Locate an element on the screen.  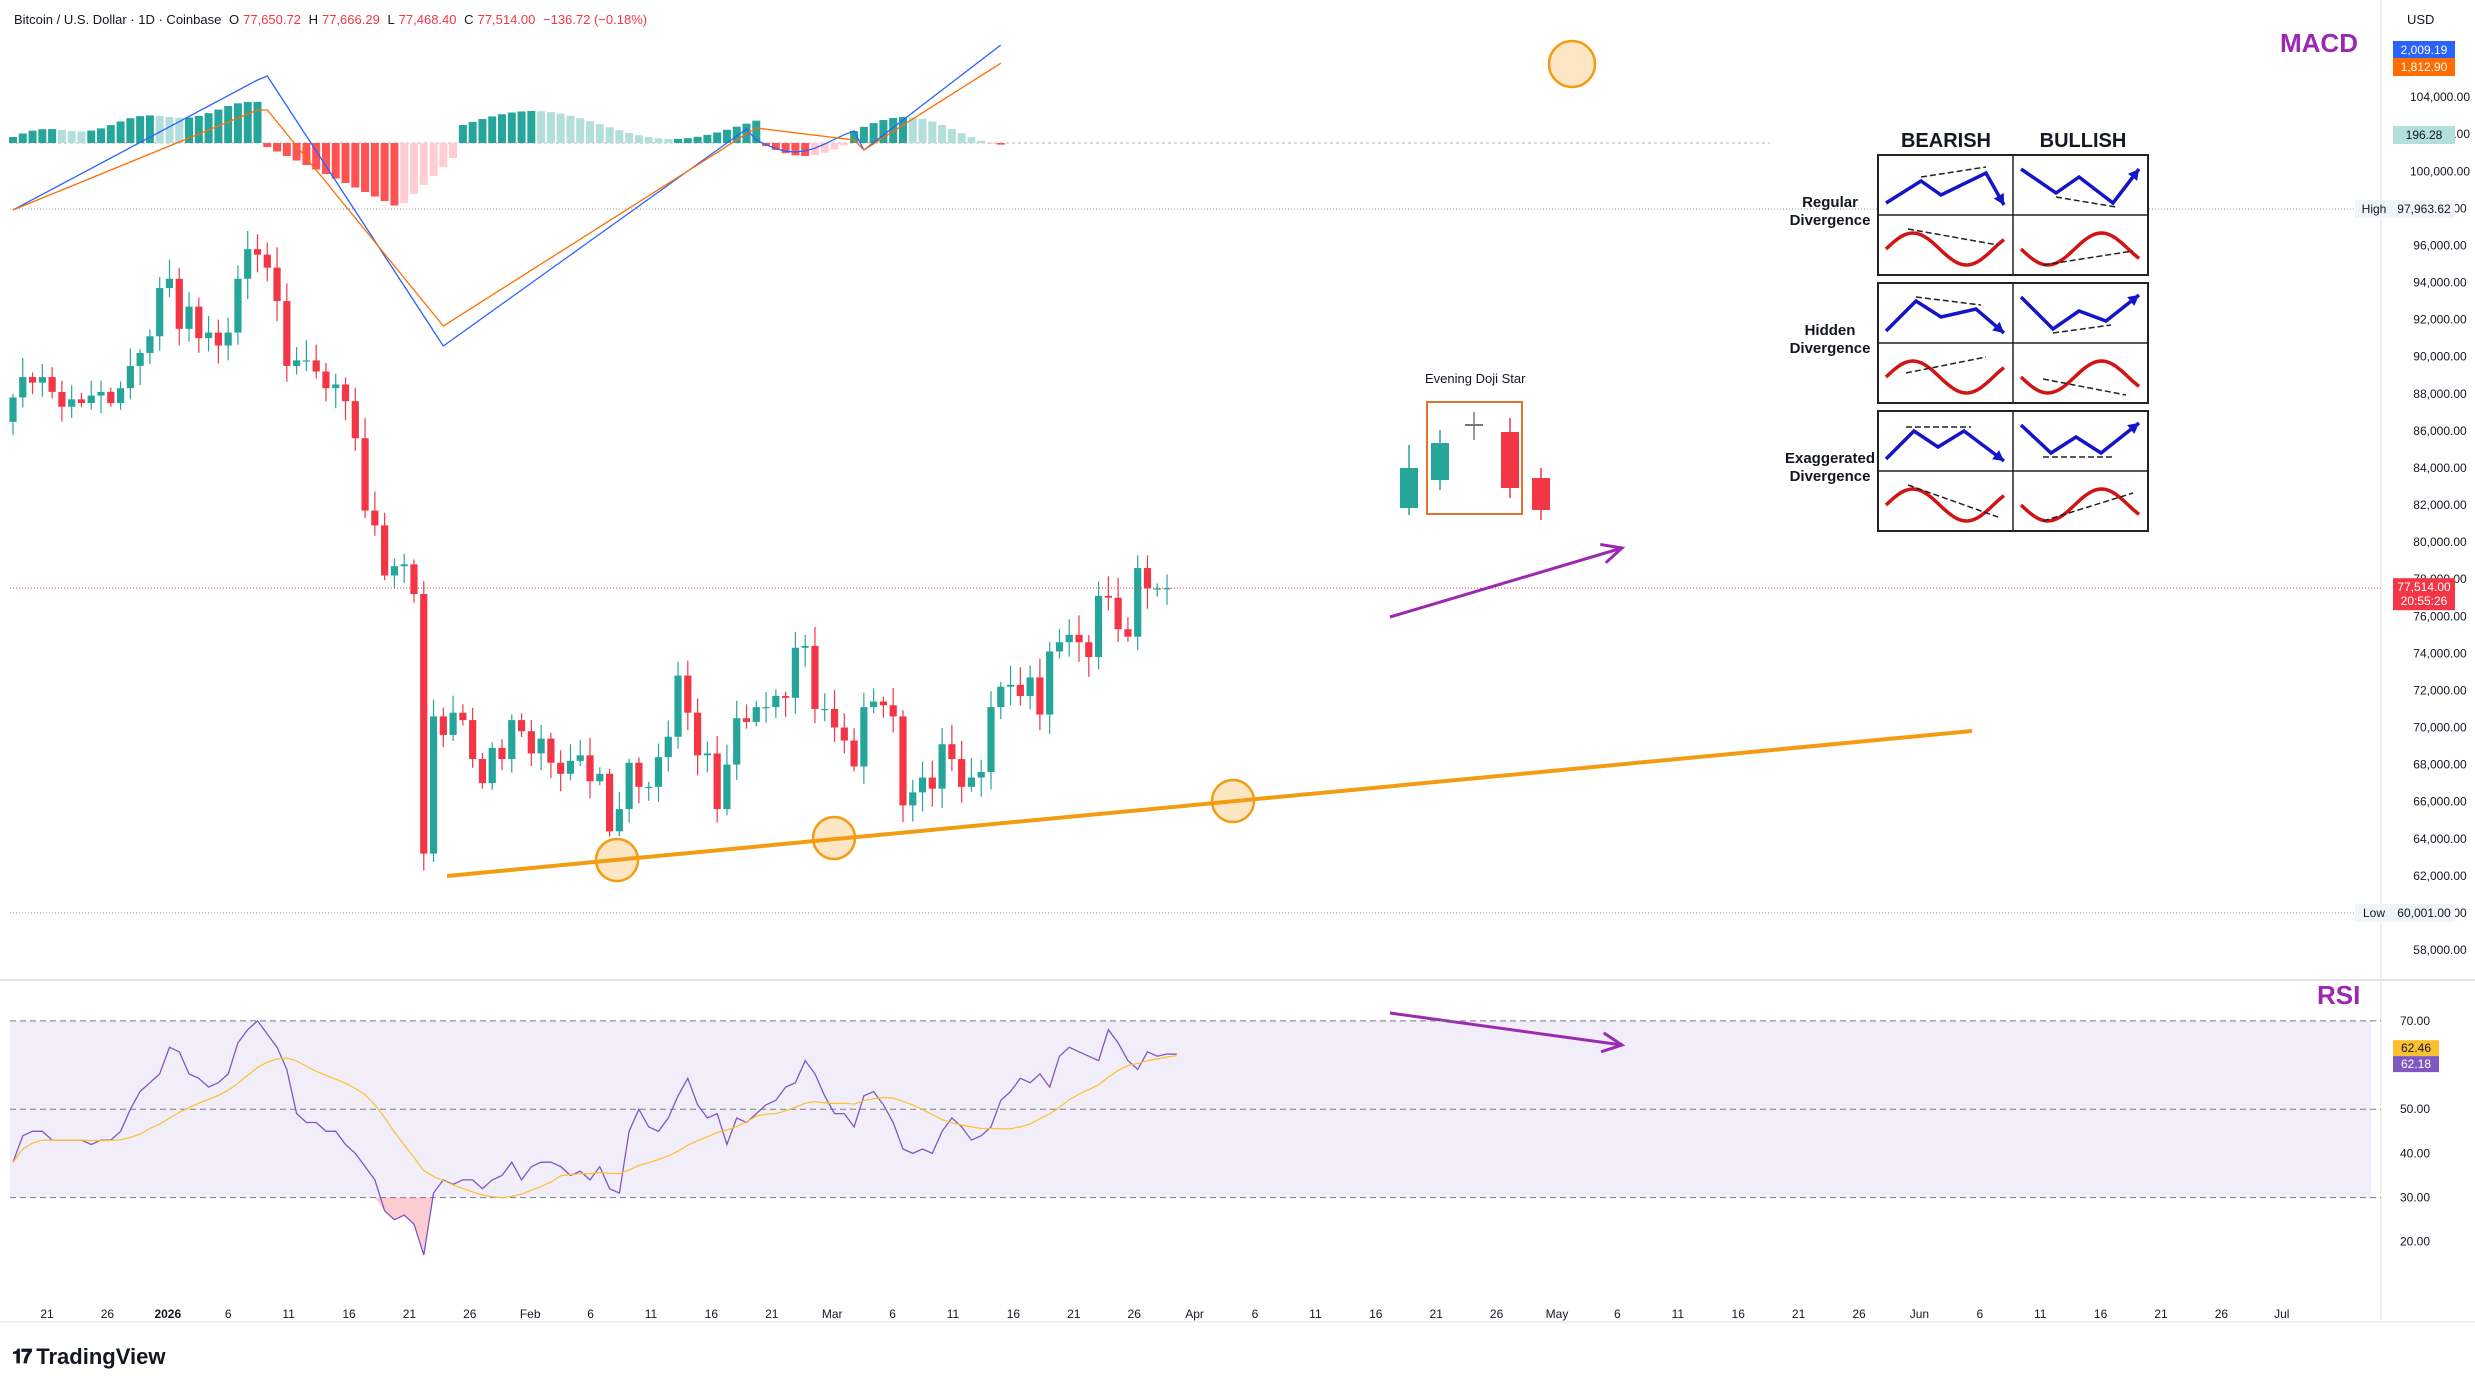
legend-arrowhead is located at coordinates (2133, 301).